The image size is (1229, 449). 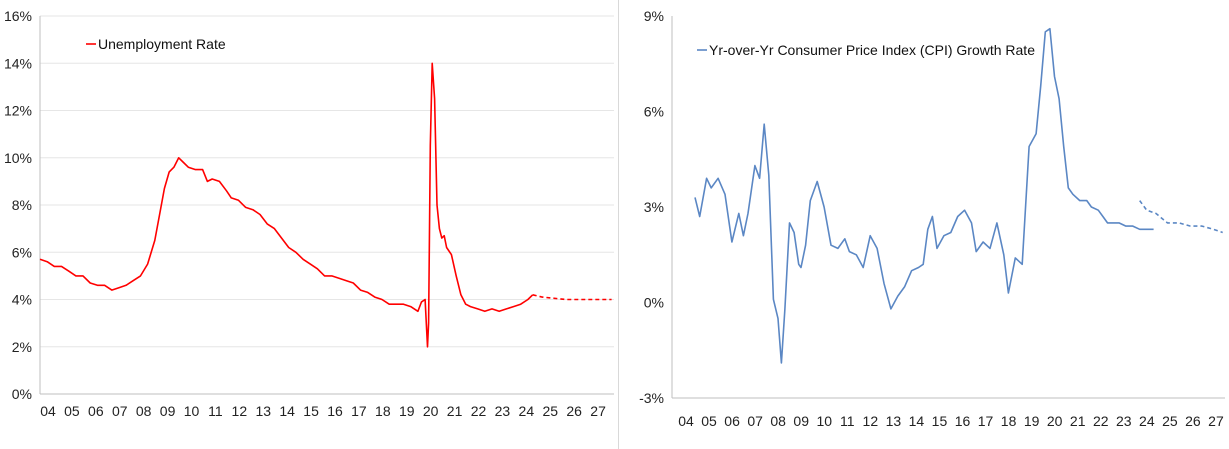 I want to click on y-tick-label: 12%, so click(x=18, y=111).